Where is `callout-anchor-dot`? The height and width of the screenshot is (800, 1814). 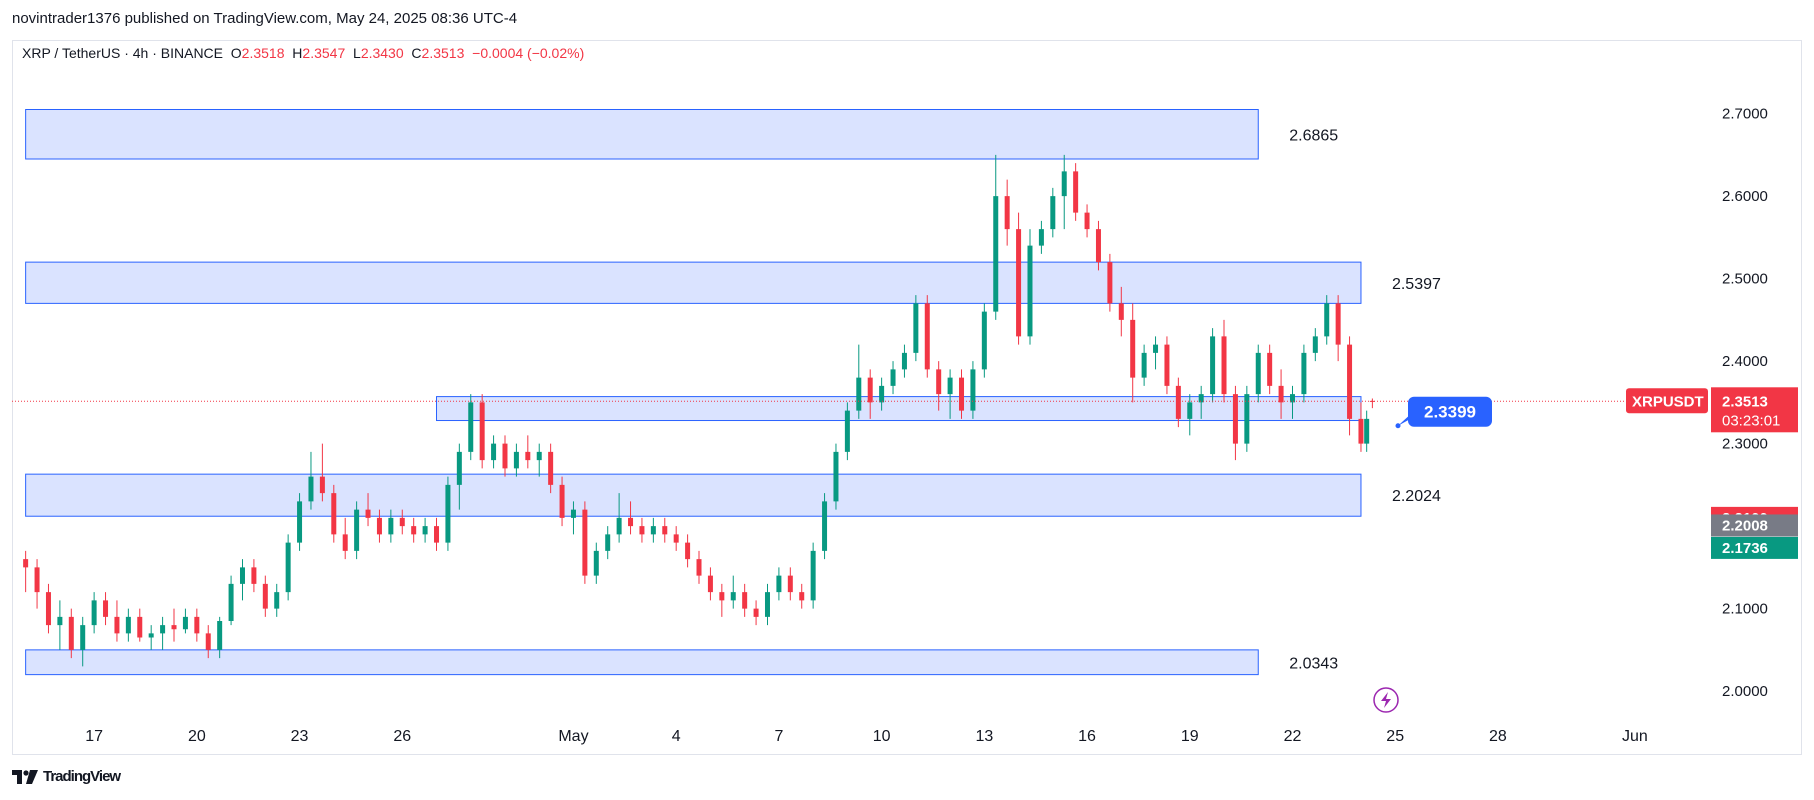
callout-anchor-dot is located at coordinates (1398, 426).